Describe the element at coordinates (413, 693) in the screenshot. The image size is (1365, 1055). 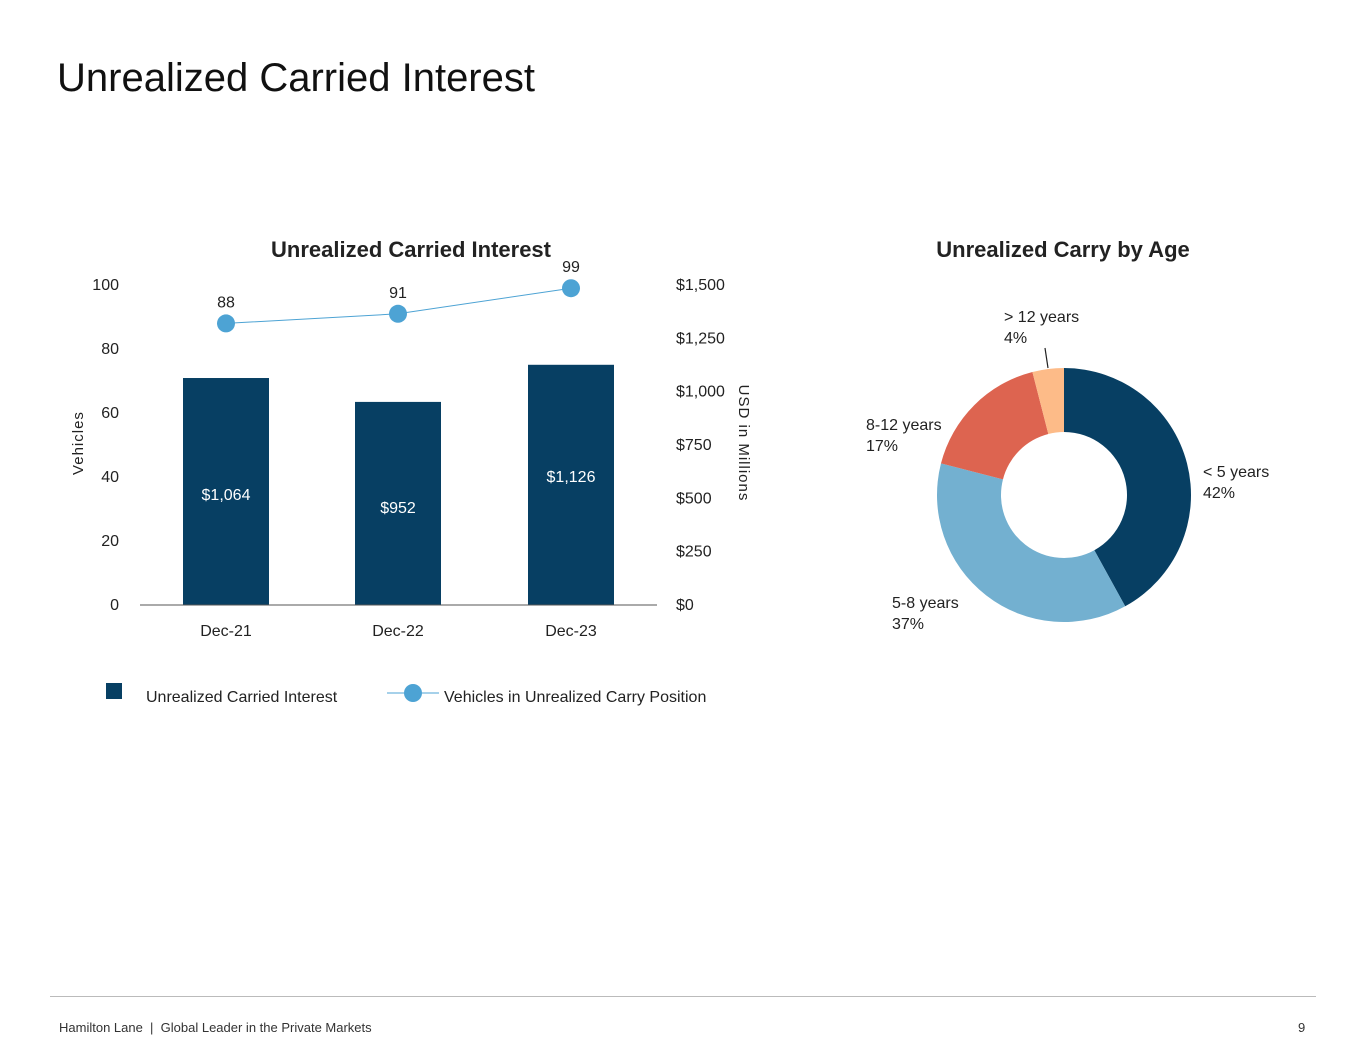
I see `legend-line-marker` at that location.